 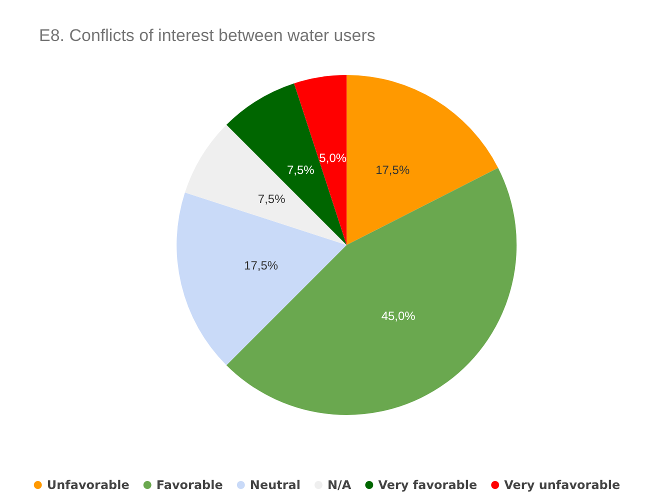 I want to click on legend-label: Neutral, so click(x=275, y=485).